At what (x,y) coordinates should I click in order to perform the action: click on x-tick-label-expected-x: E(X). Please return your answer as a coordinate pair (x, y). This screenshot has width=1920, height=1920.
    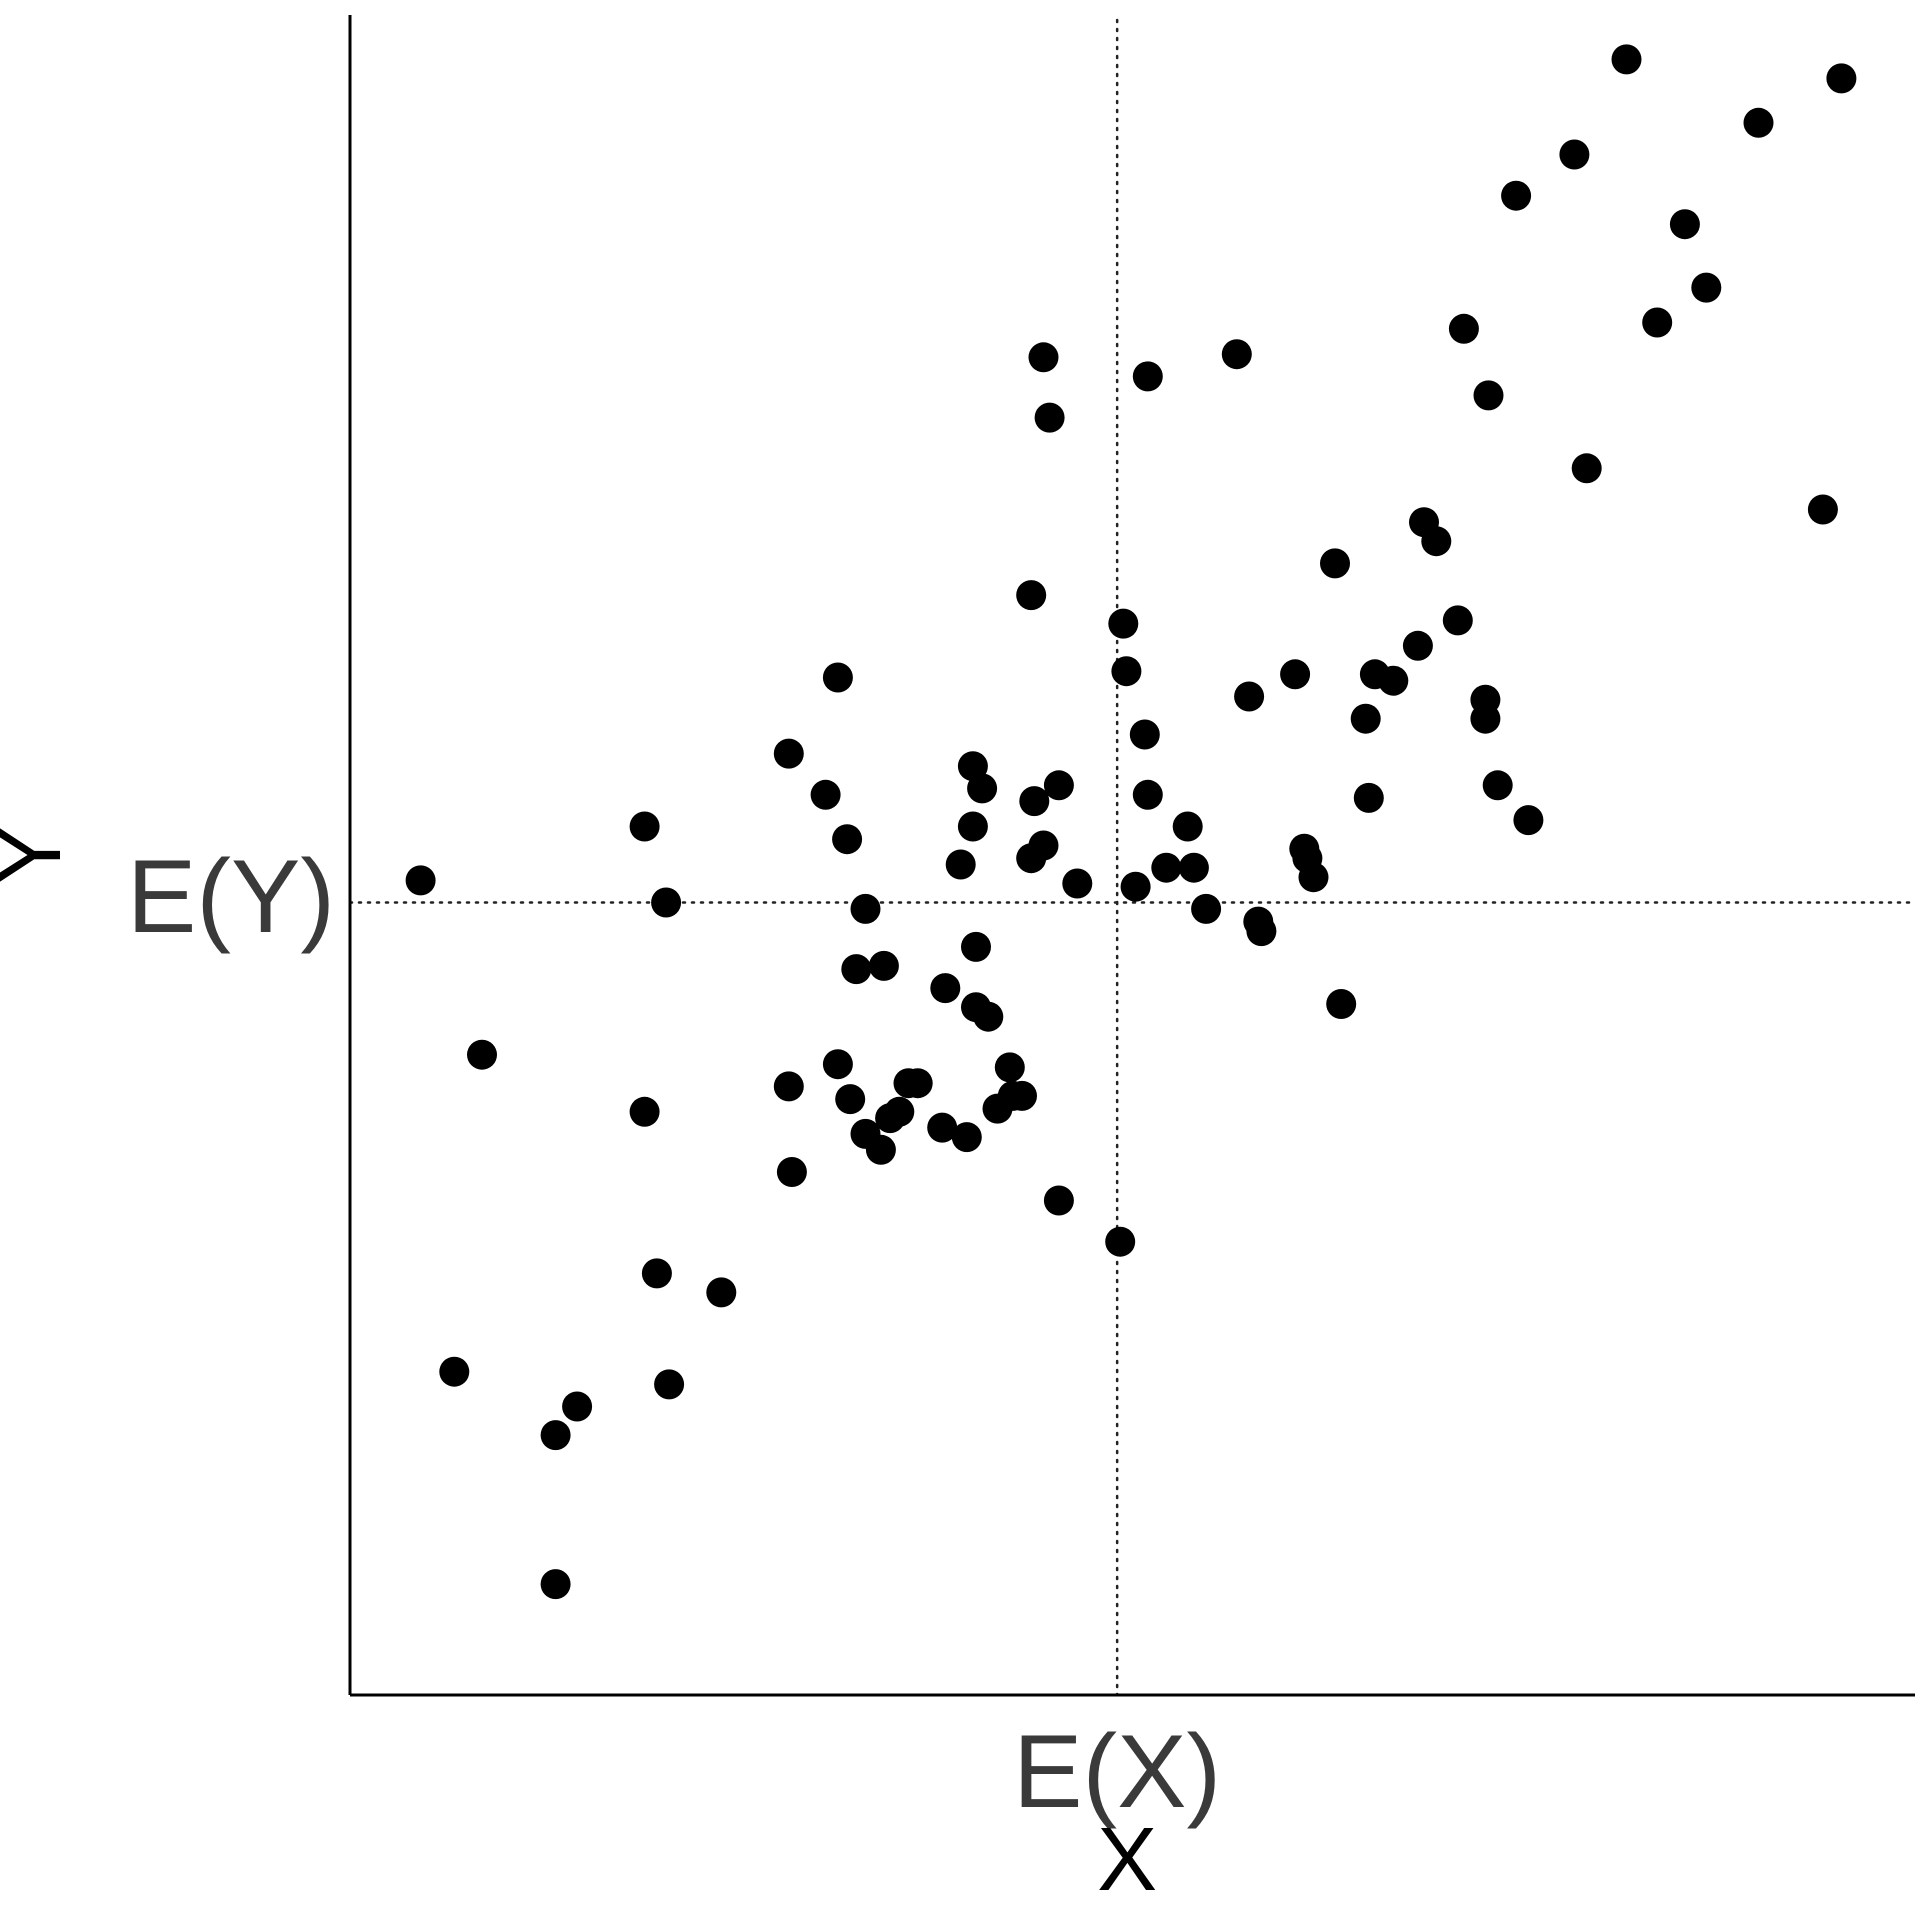
    Looking at the image, I should click on (1117, 1772).